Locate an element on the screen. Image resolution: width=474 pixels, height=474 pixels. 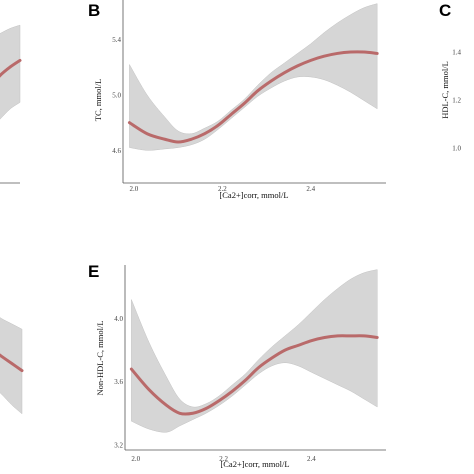
panel-c-y-label: HDL-C, mmol/L is located at coordinates (445, 90).